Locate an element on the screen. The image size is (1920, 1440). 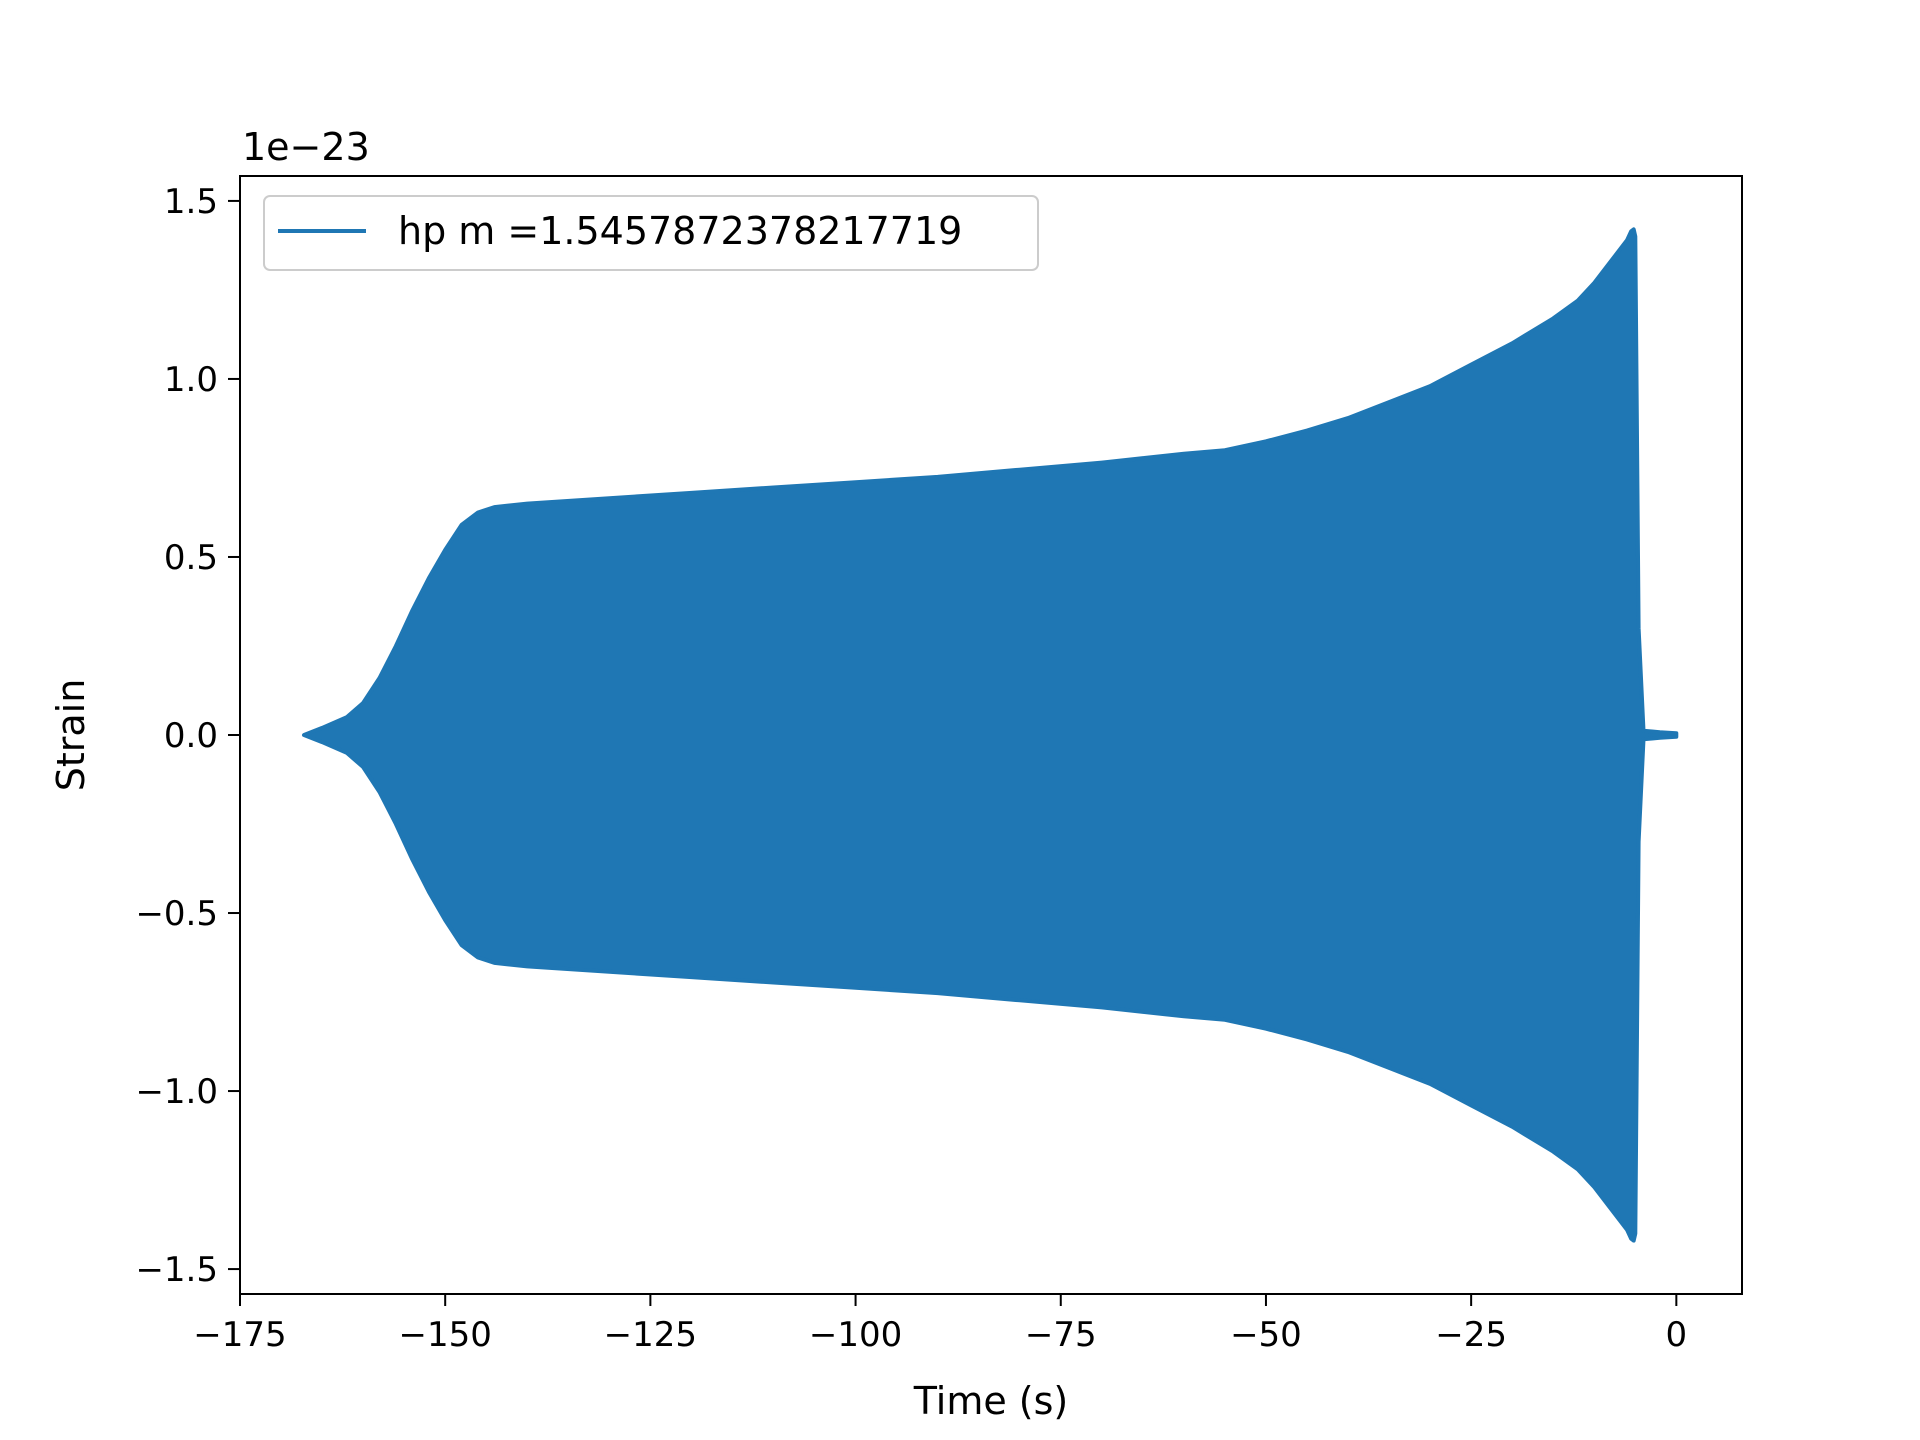
y-tick-label: −0.5 is located at coordinates (176, 914).